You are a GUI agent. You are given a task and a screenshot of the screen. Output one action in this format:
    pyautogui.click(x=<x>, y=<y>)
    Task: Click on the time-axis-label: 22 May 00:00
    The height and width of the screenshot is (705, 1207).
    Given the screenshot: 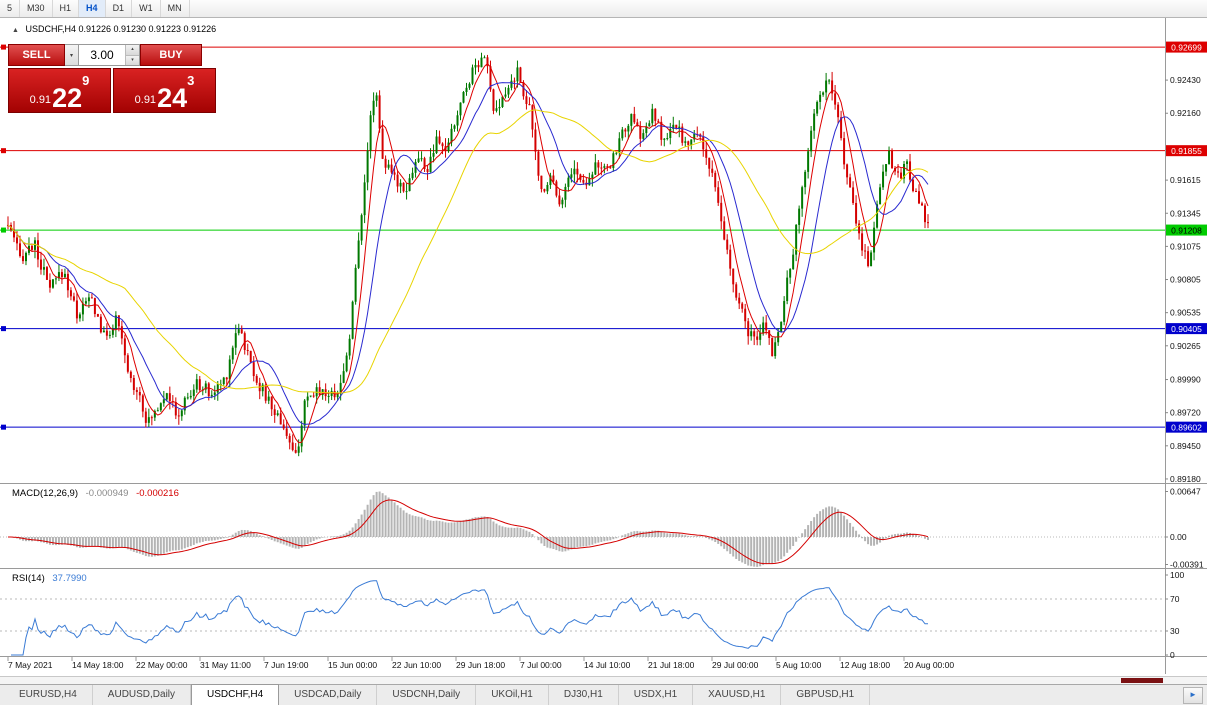 What is the action you would take?
    pyautogui.click(x=162, y=665)
    